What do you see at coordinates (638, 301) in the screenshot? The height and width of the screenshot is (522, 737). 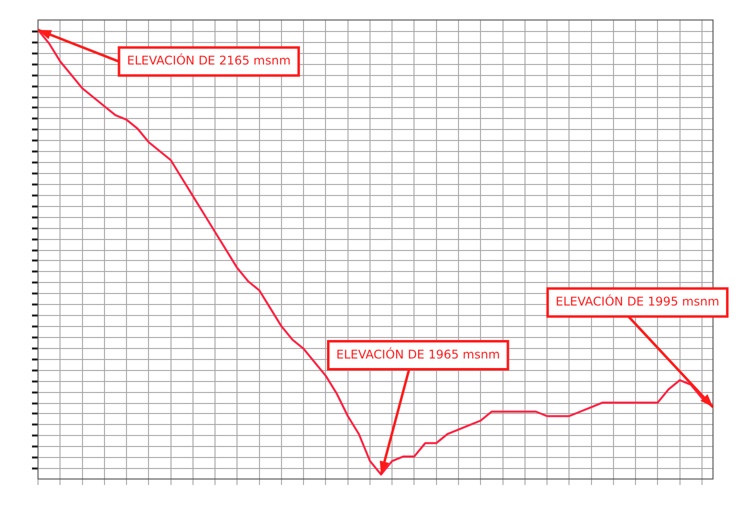 I see `annotation: ELEVACIÓN DE 1995 msnm` at bounding box center [638, 301].